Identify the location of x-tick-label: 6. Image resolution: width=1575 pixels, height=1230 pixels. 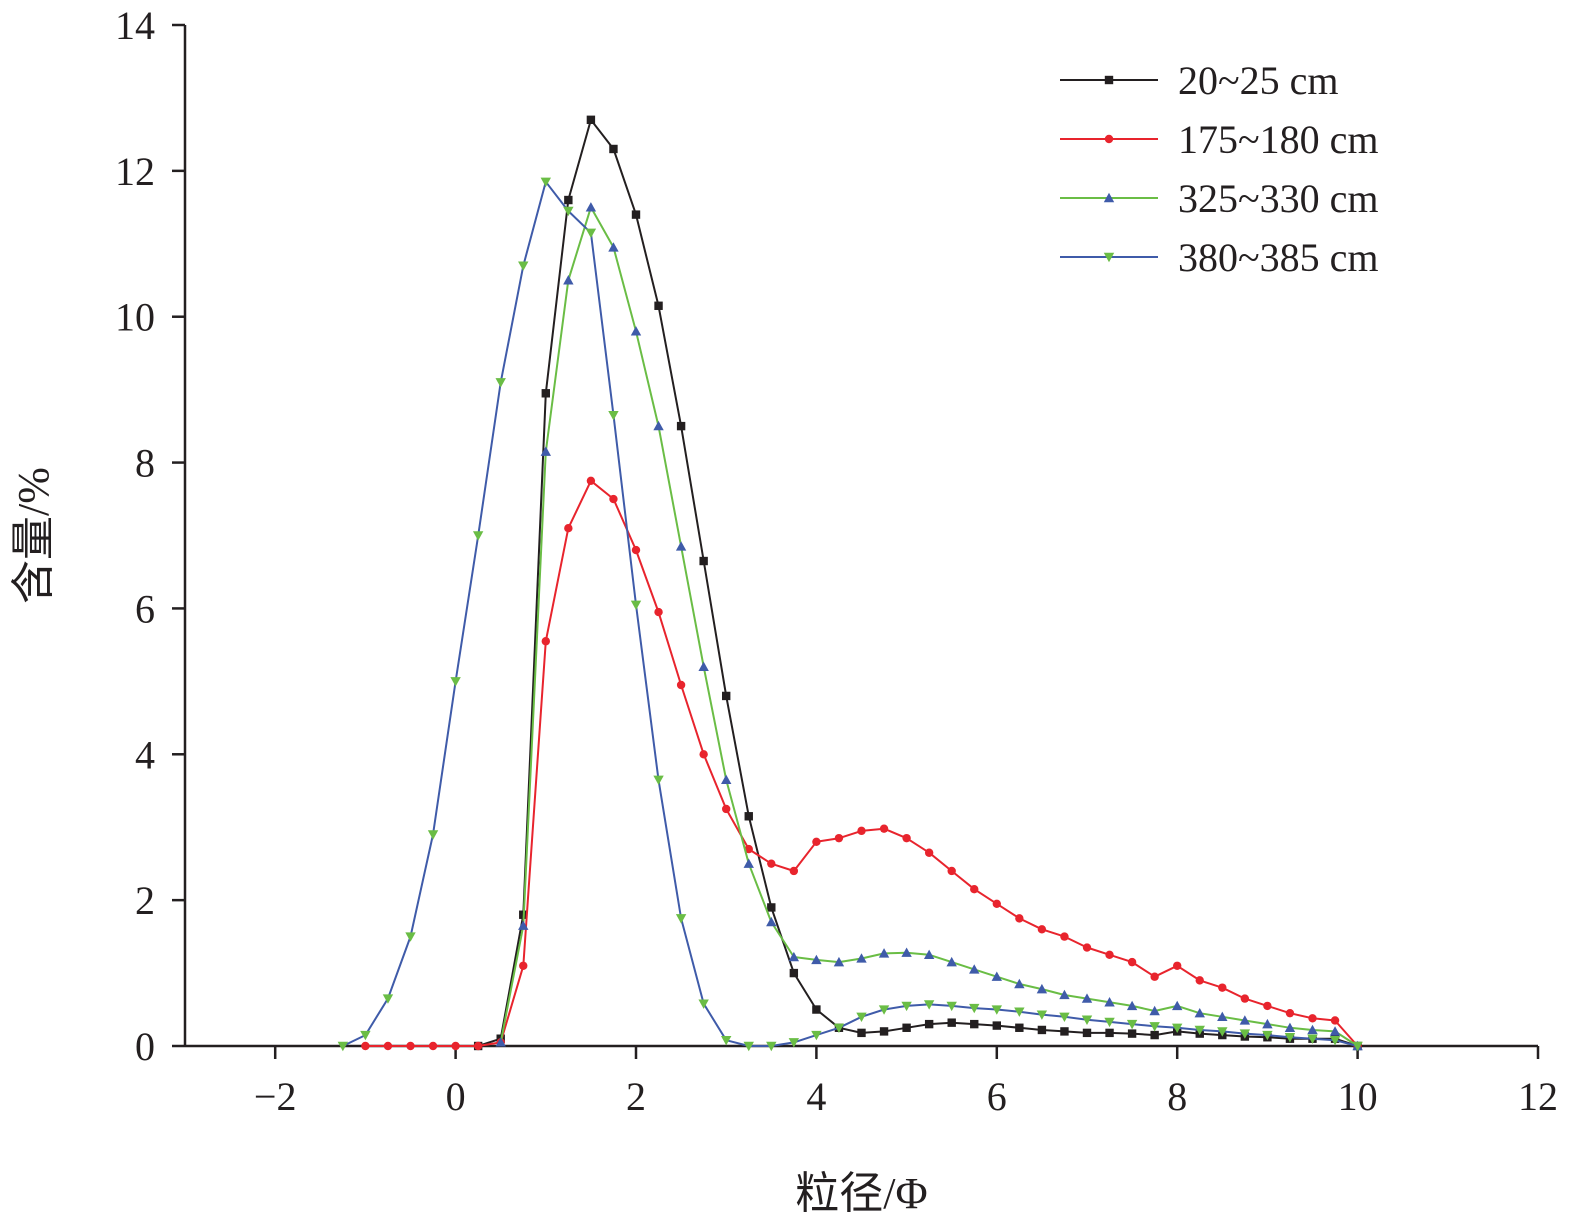
(997, 1096).